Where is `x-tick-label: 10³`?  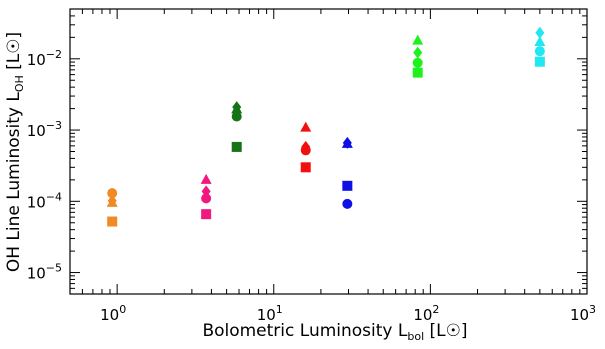 x-tick-label: 10³ is located at coordinates (583, 313).